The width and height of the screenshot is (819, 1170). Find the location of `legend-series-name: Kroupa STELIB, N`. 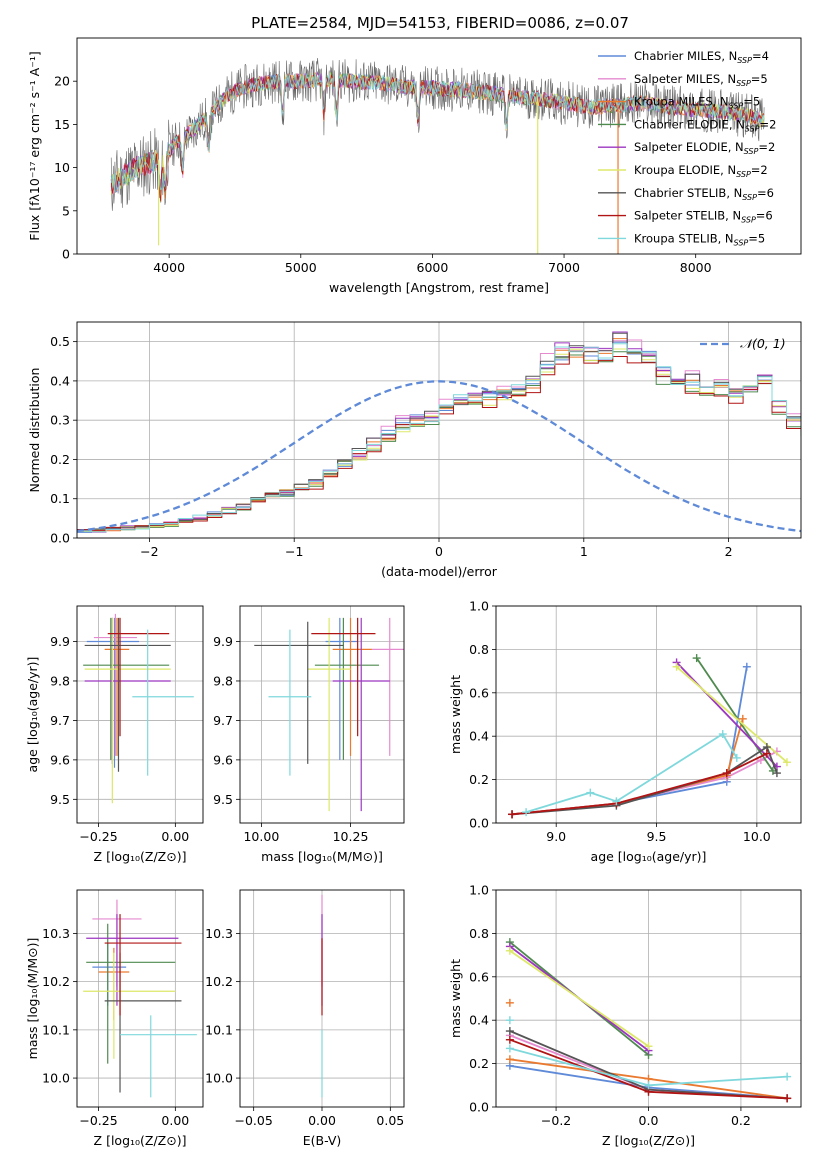

legend-series-name: Kroupa STELIB, N is located at coordinates (684, 238).